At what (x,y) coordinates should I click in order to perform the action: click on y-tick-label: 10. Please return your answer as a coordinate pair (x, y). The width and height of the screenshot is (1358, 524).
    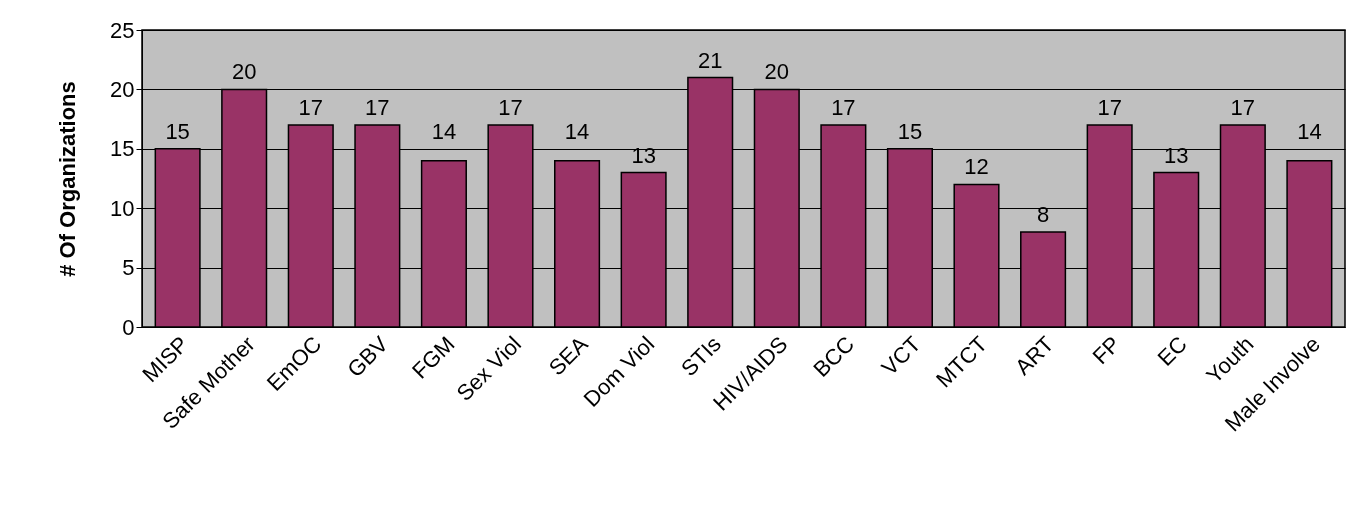
    Looking at the image, I should click on (122, 208).